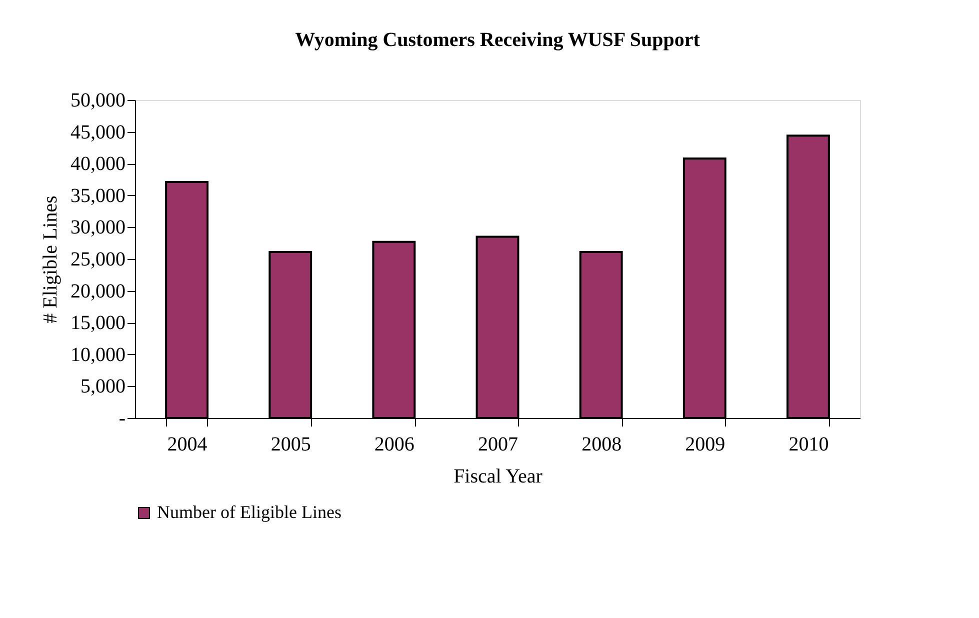 This screenshot has height=618, width=979. What do you see at coordinates (98, 323) in the screenshot?
I see `y-tick-label: 15,000` at bounding box center [98, 323].